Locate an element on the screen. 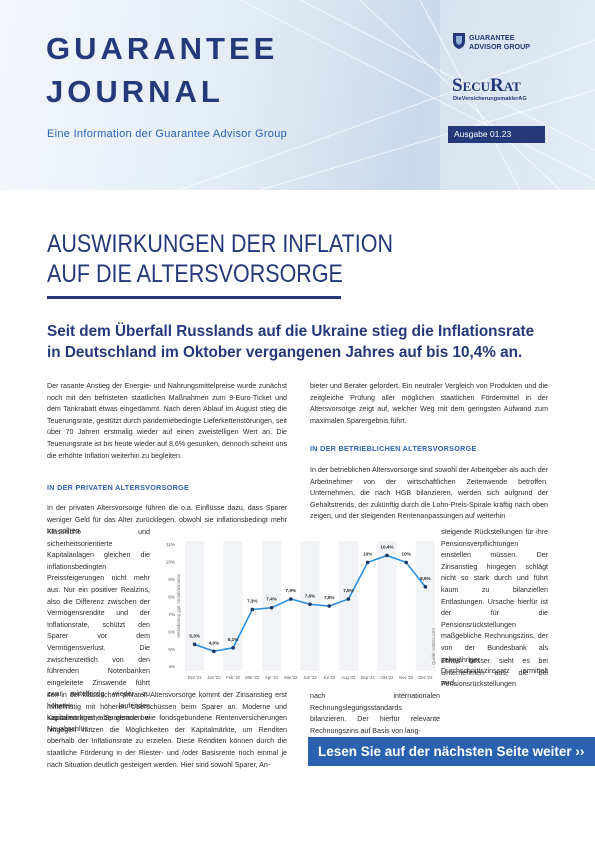 This screenshot has height=842, width=595. y-axis-title: Veränderung ggü. Vorjahresmonat is located at coordinates (178, 605).